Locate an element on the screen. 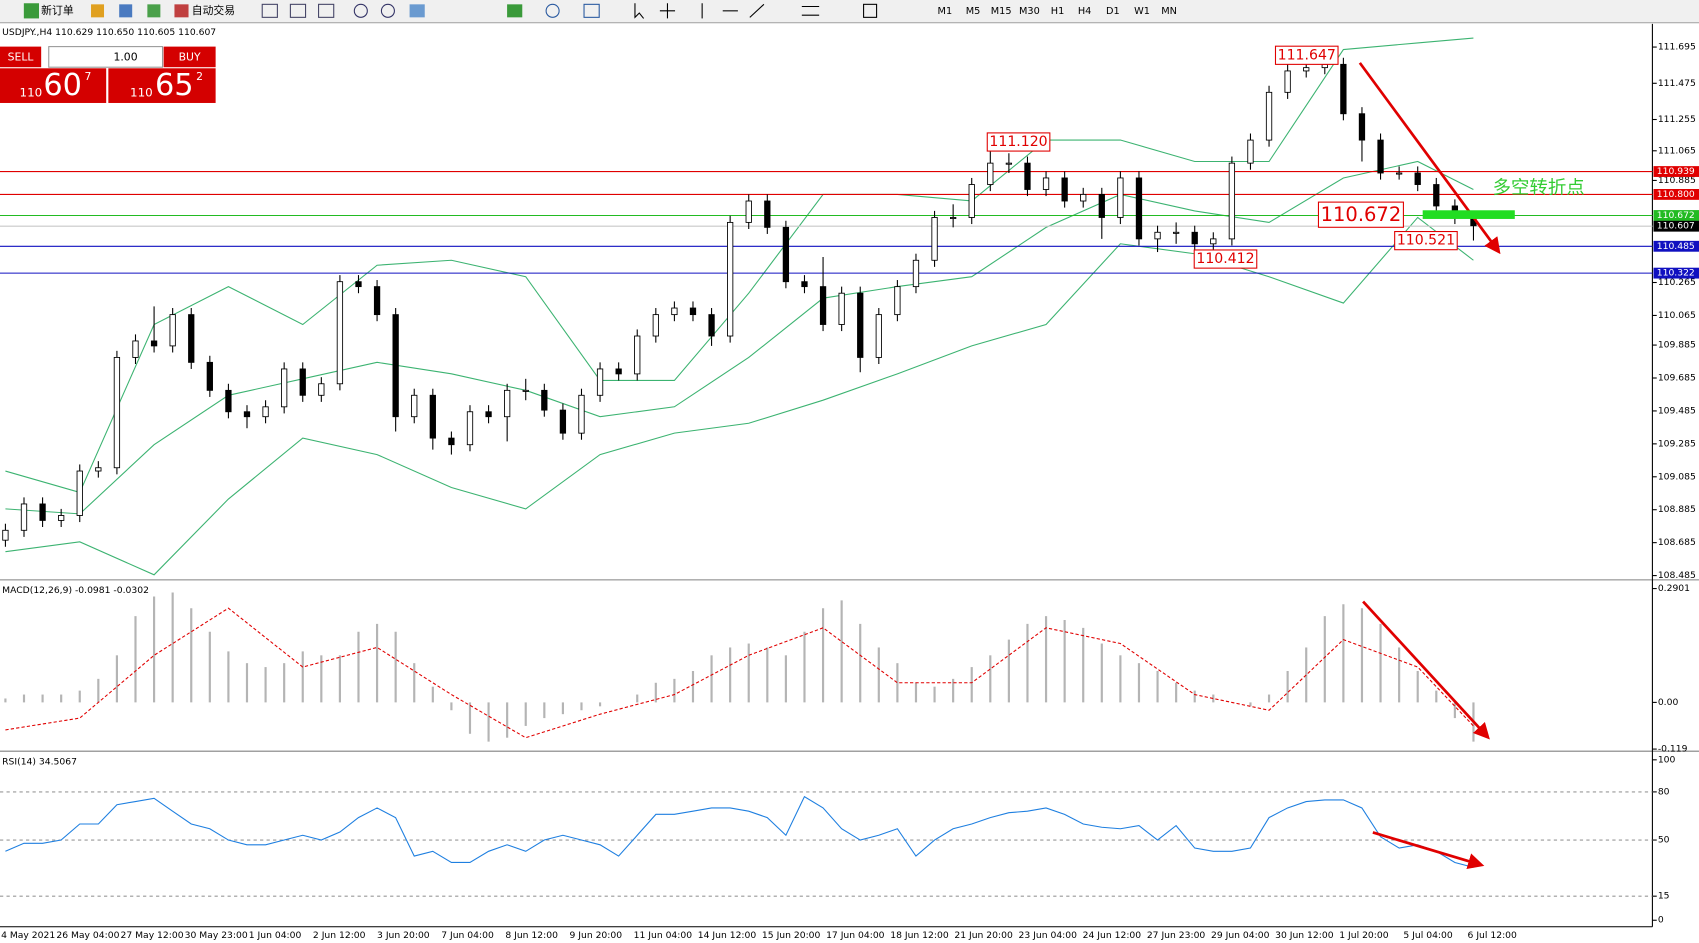  zoom-in is located at coordinates (360, 10).